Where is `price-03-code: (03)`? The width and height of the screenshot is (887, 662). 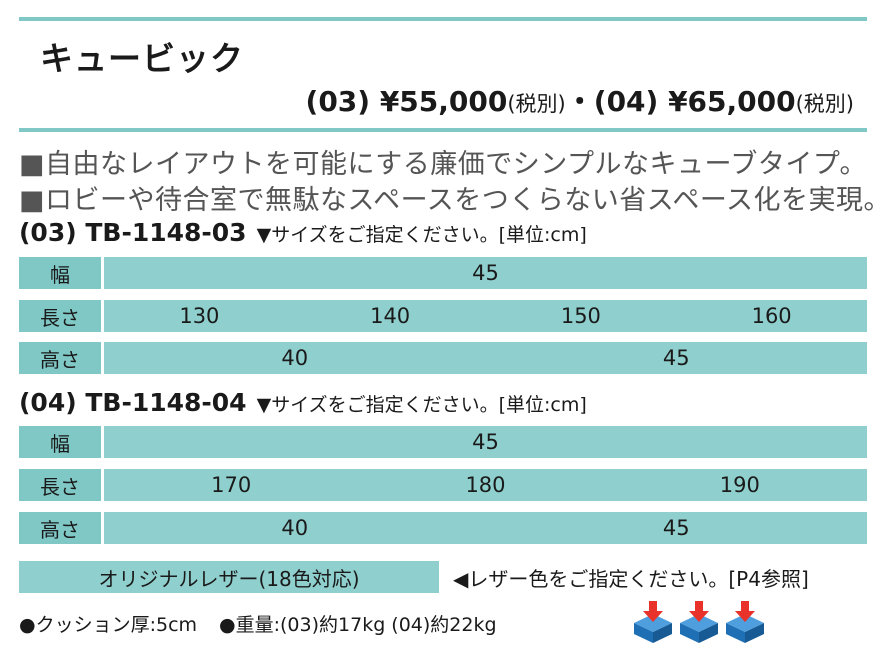
price-03-code: (03) is located at coordinates (338, 101).